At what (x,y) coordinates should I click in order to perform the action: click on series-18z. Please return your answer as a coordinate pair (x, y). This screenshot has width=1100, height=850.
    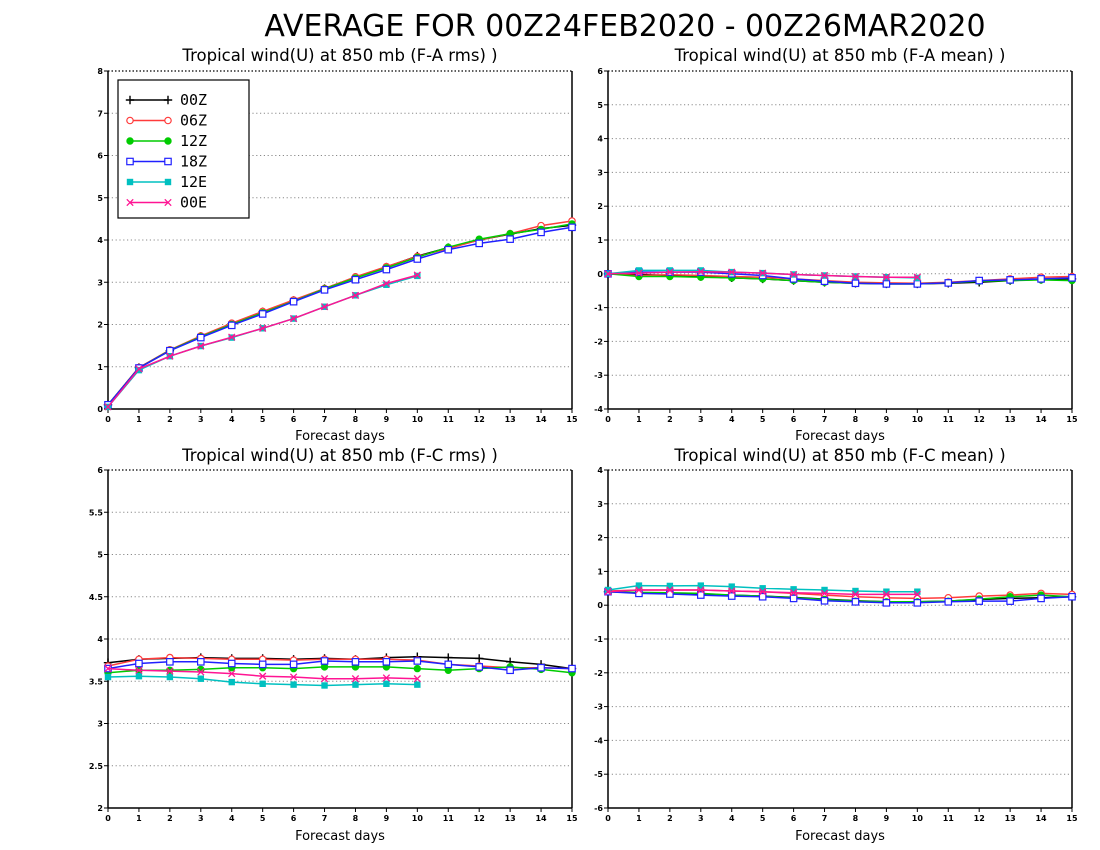
    Looking at the image, I should click on (340, 316).